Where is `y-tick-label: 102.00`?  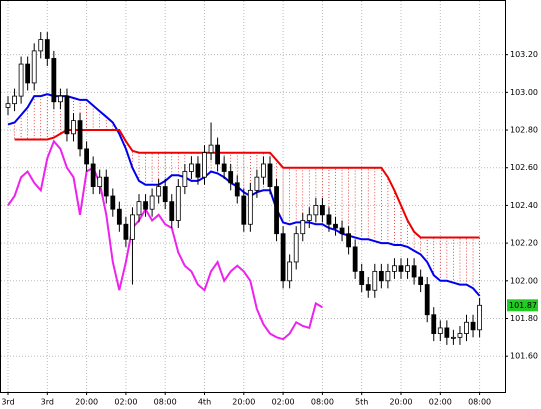
y-tick-label: 102.00 is located at coordinates (524, 280).